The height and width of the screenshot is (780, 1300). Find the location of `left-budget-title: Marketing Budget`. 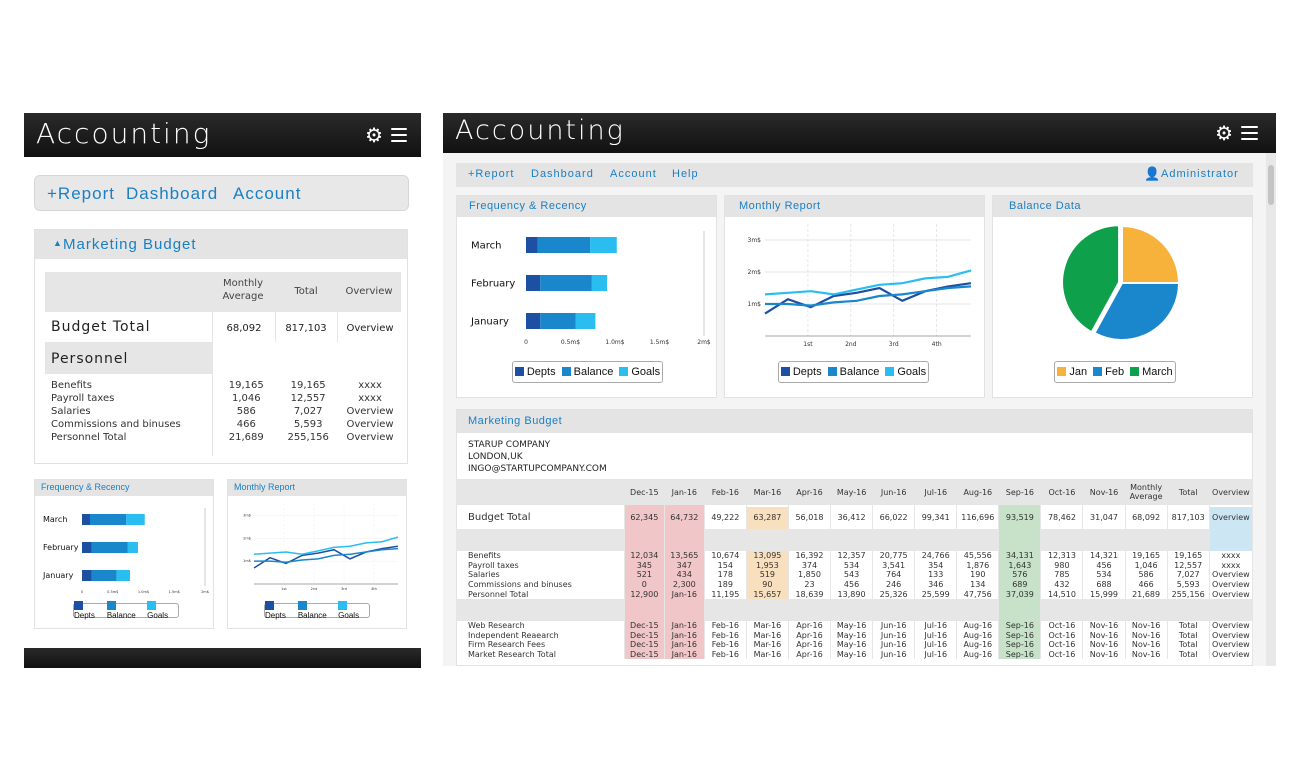

left-budget-title: Marketing Budget is located at coordinates (130, 244).